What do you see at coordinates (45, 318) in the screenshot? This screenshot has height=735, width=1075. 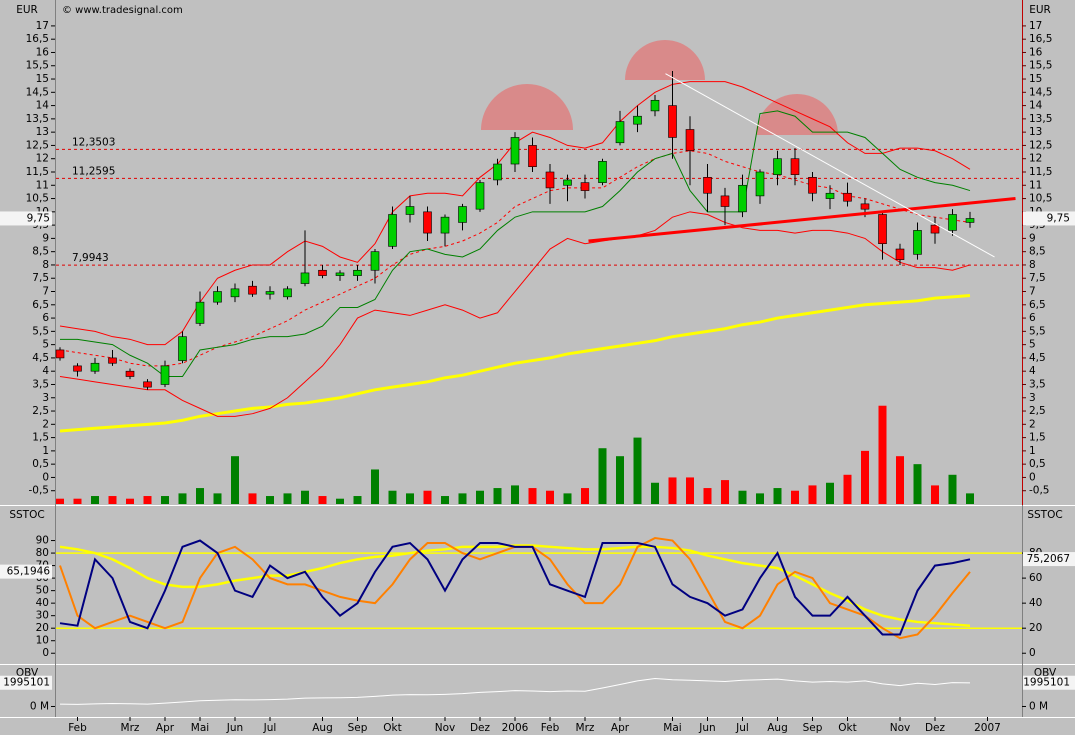 I see `y-tick-label: 6` at bounding box center [45, 318].